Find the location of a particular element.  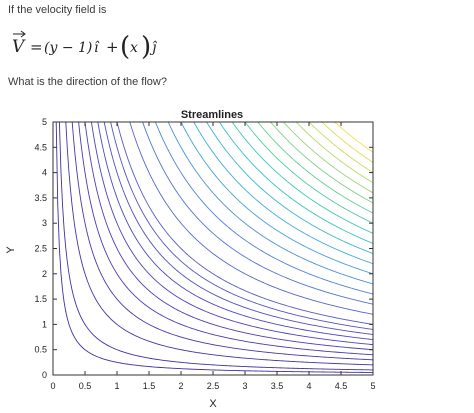

x-tick-label: 3 is located at coordinates (244, 386).